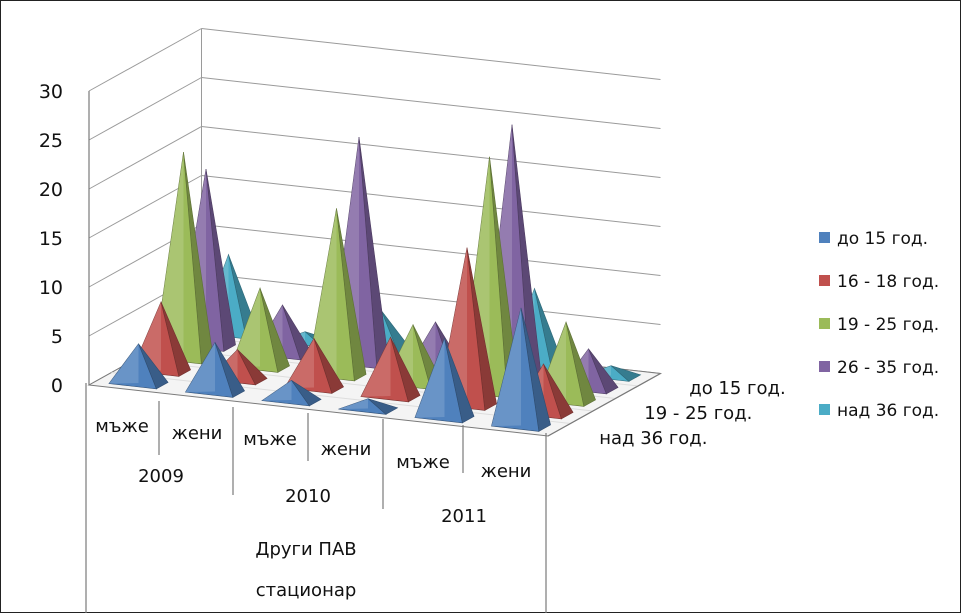 Image resolution: width=961 pixels, height=614 pixels. Describe the element at coordinates (305, 549) in the screenshot. I see `x-label-group: Други ПАВ` at that location.